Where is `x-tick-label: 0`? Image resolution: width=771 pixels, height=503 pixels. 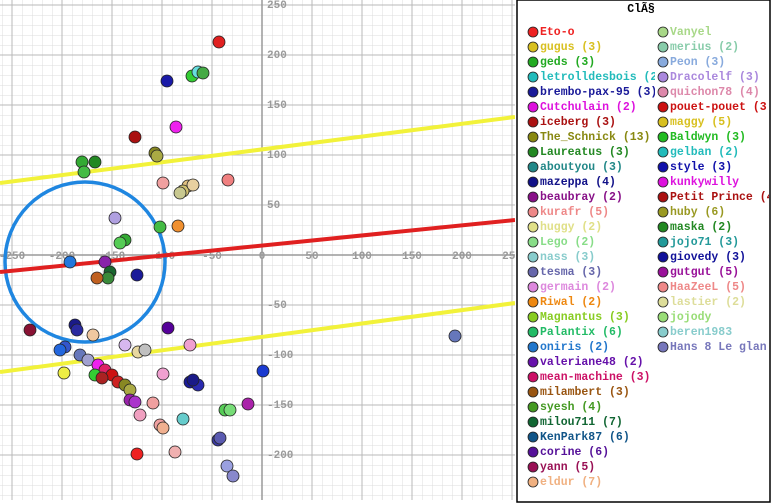 x-tick-label: 0 is located at coordinates (262, 257).